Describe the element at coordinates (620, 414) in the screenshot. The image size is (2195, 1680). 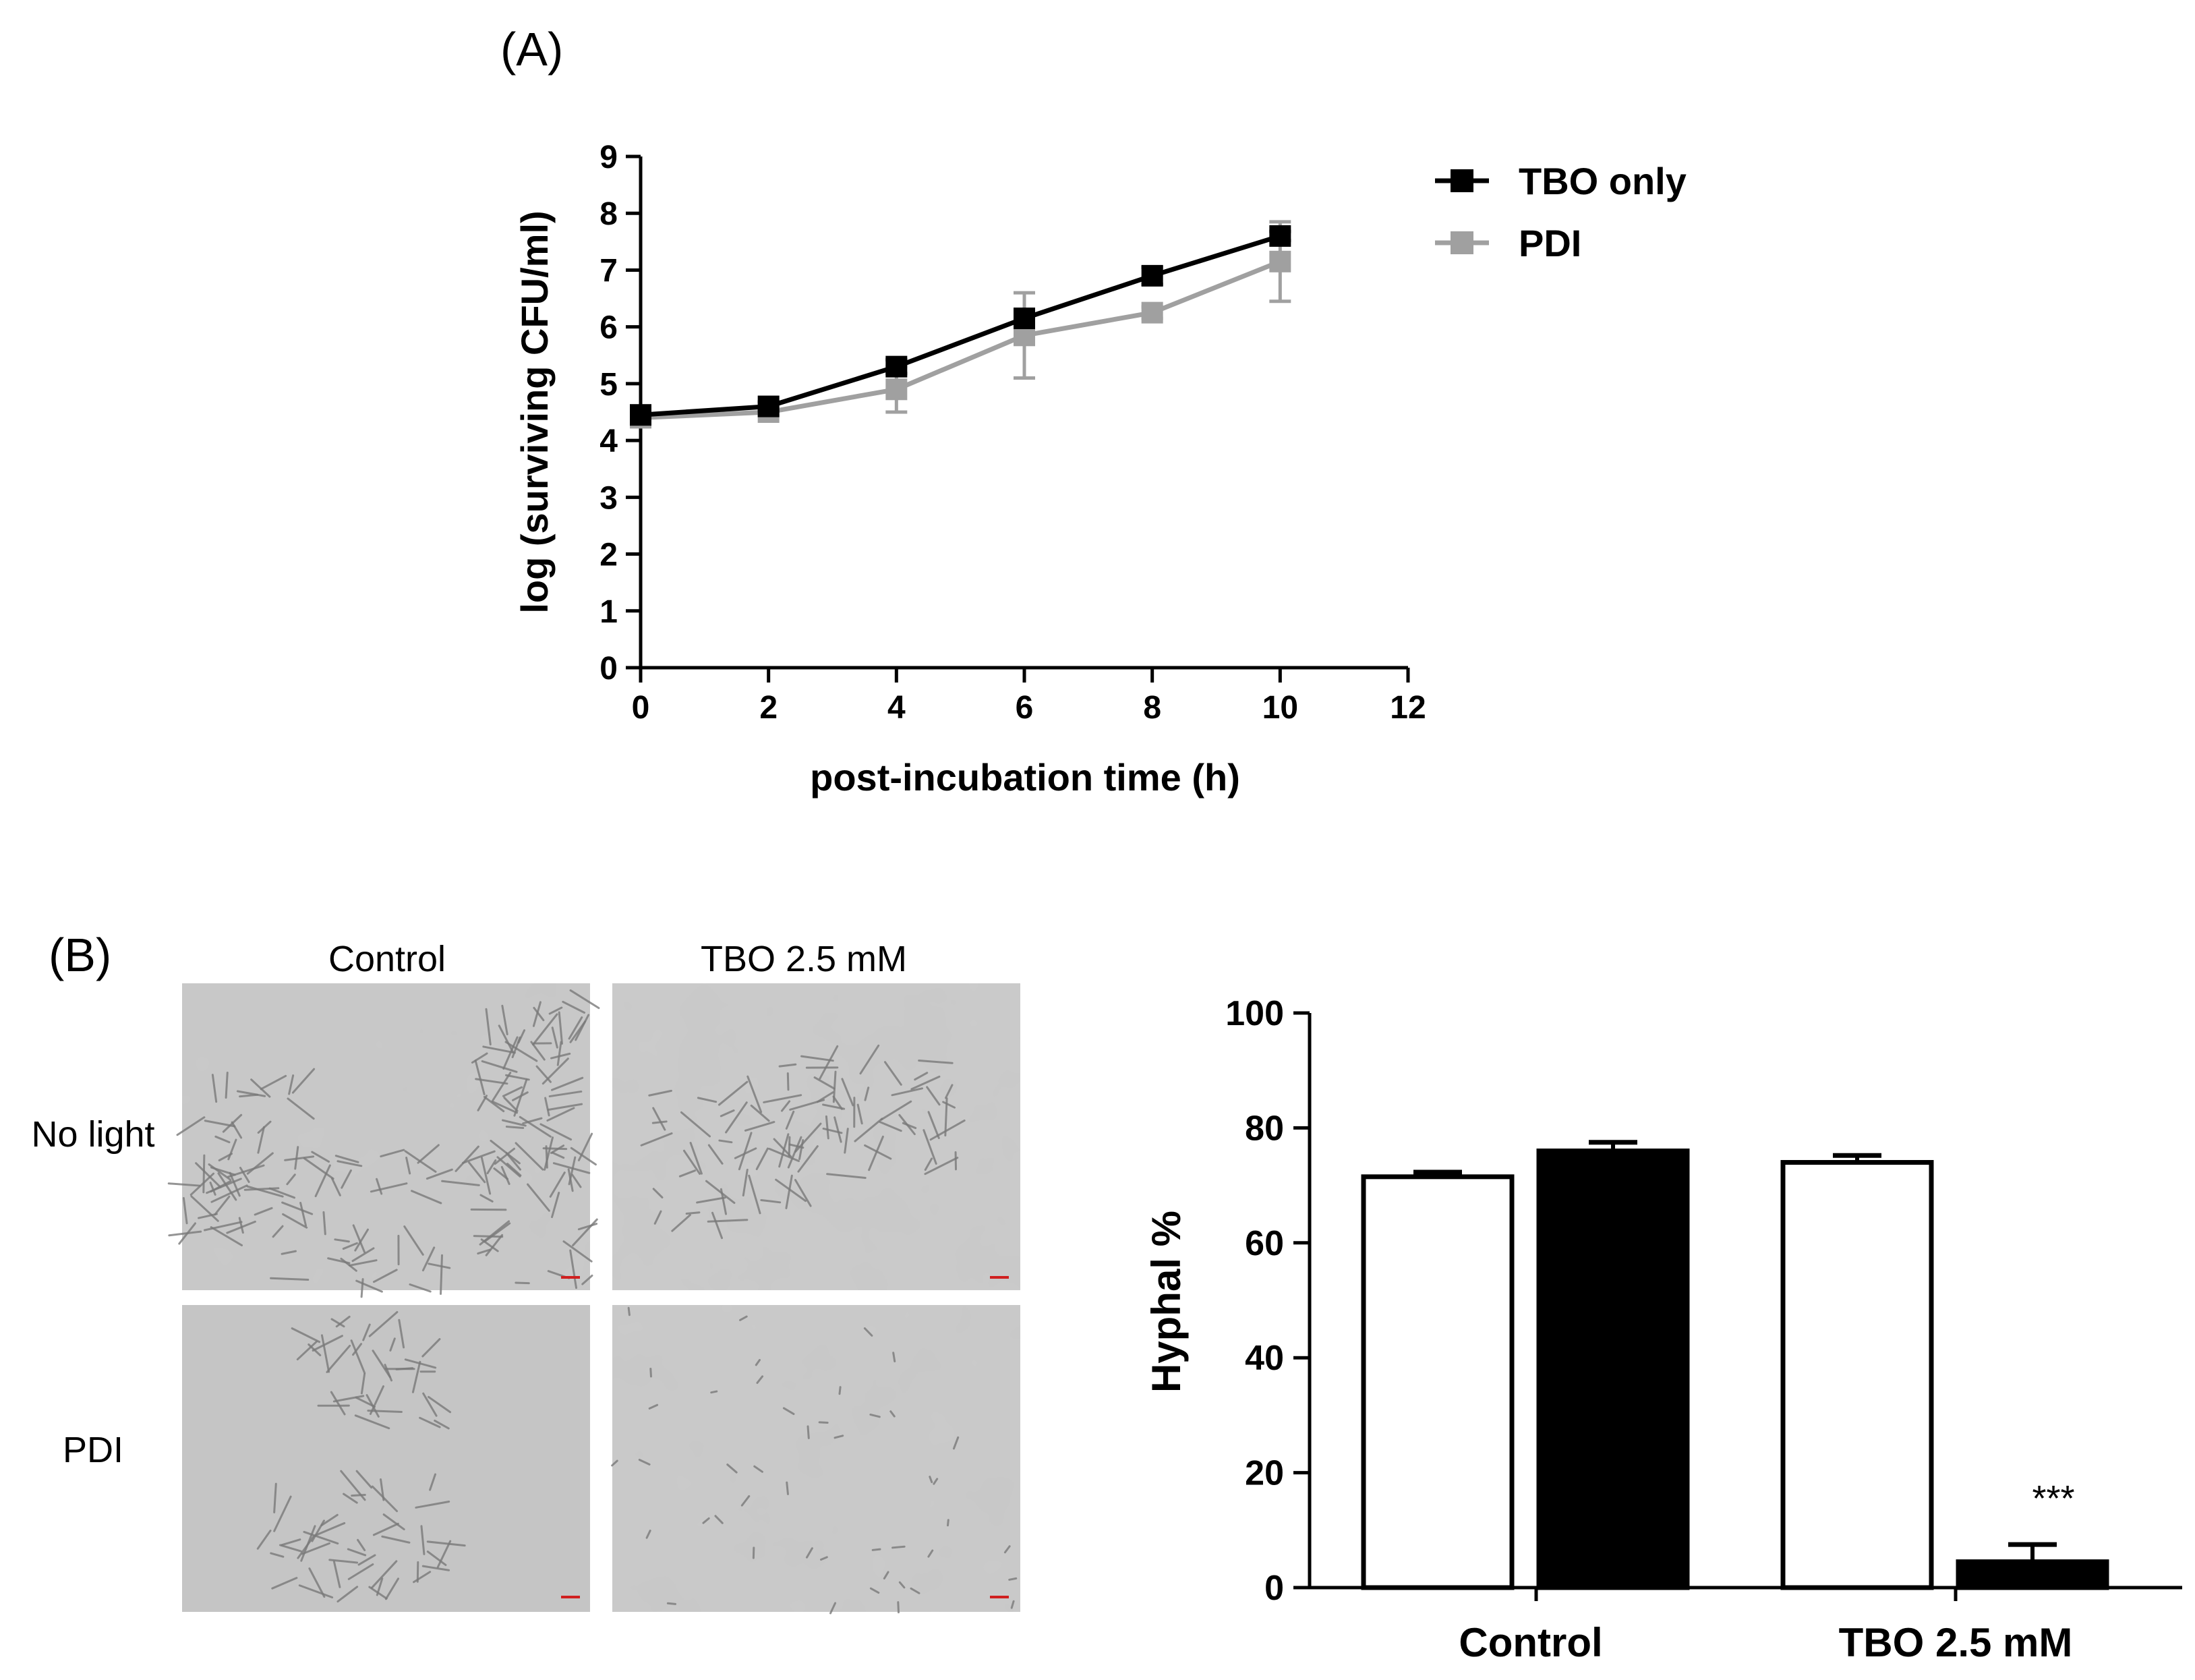
I see `y-ticks: 0 1 2 3 4 5 6 7 8 9` at that location.